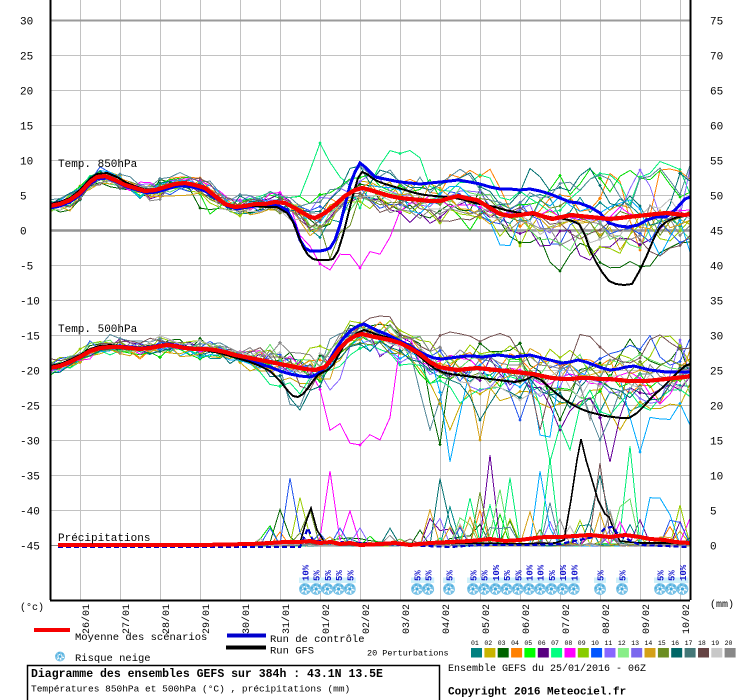 The image size is (740, 700). What do you see at coordinates (98, 330) in the screenshot?
I see `svg-text: Temp. 500hPa` at bounding box center [98, 330].